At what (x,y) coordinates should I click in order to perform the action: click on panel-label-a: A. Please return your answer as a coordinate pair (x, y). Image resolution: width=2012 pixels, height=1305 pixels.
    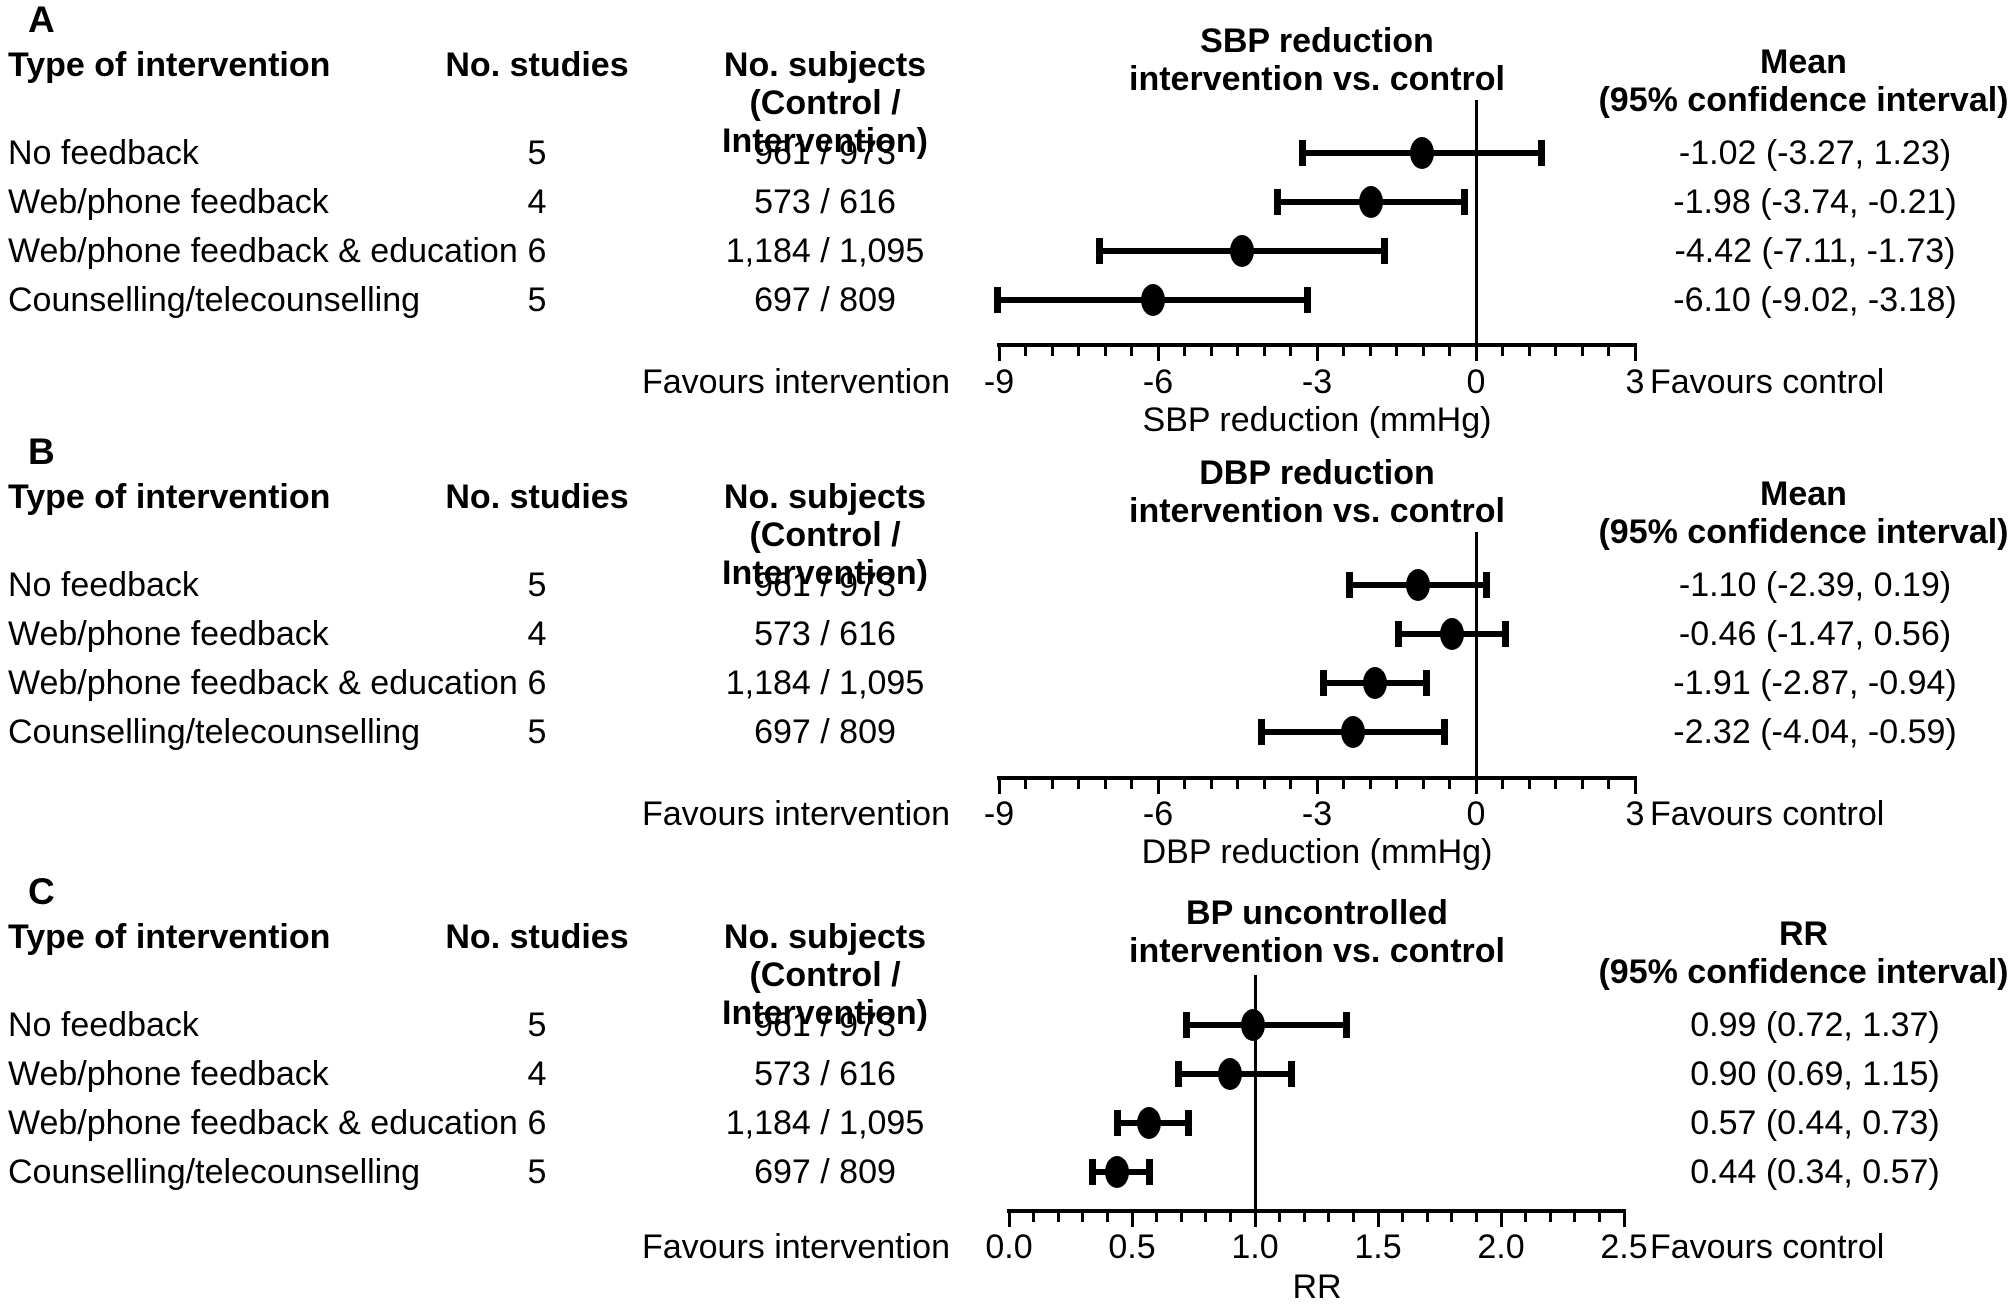
    Looking at the image, I should click on (41, 20).